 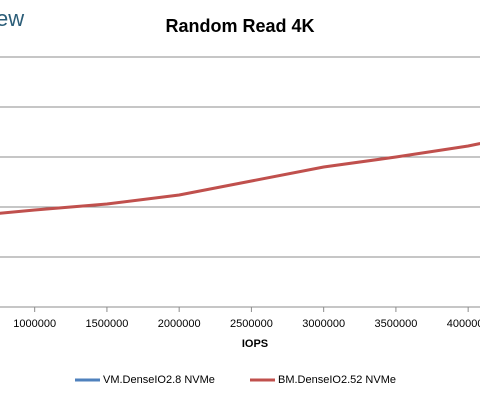 What do you see at coordinates (107, 324) in the screenshot?
I see `x-tick-label: 1500000` at bounding box center [107, 324].